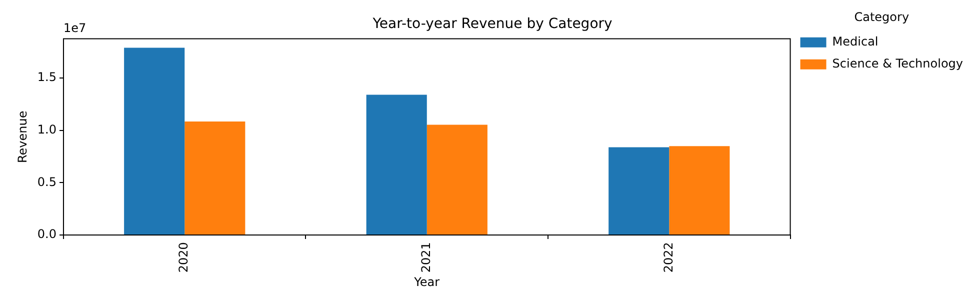 The width and height of the screenshot is (979, 290). Describe the element at coordinates (22, 137) in the screenshot. I see `y-axis-title: Revenue` at that location.